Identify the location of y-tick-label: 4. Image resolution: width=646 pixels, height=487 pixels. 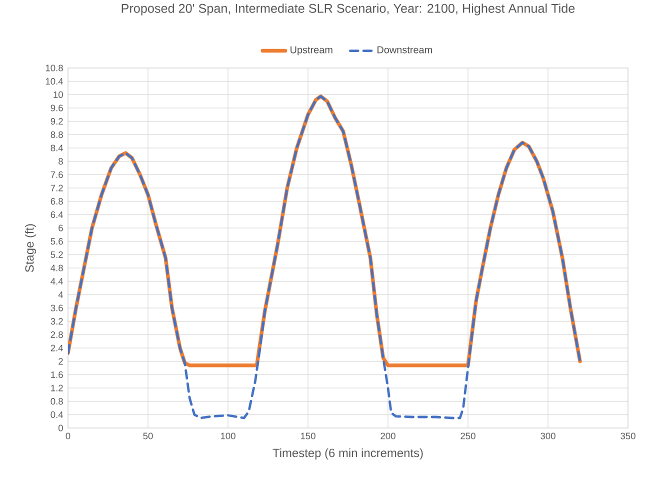
(61, 294).